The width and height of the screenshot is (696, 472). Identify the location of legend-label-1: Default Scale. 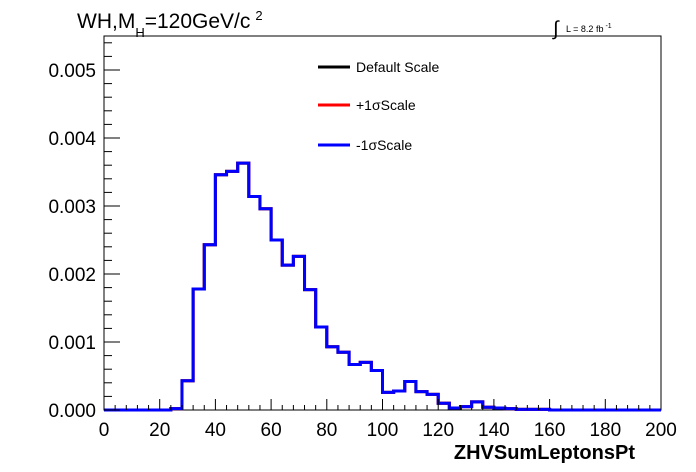
(397, 67).